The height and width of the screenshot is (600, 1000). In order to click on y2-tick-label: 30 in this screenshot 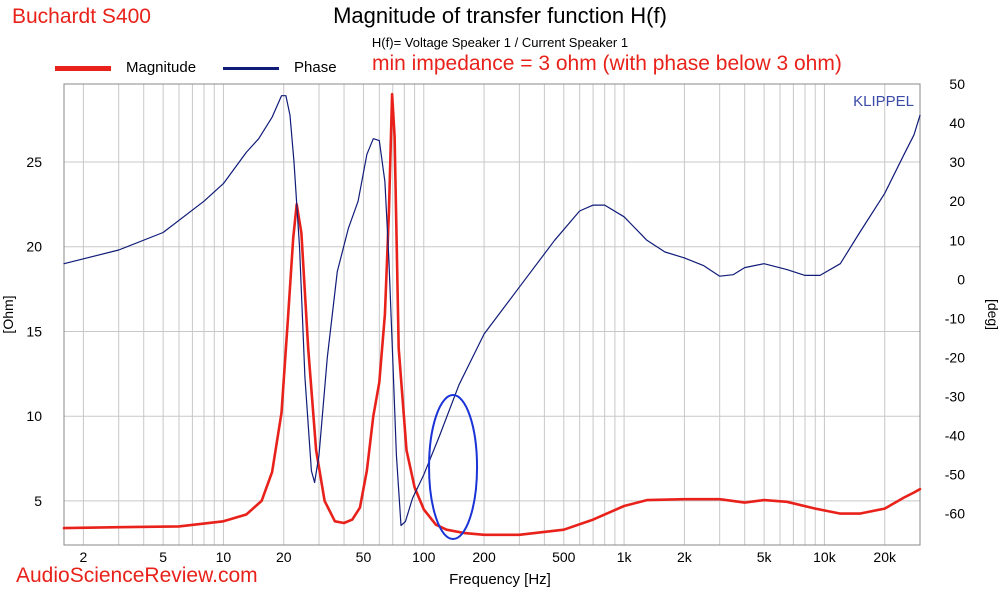, I will do `click(957, 162)`.